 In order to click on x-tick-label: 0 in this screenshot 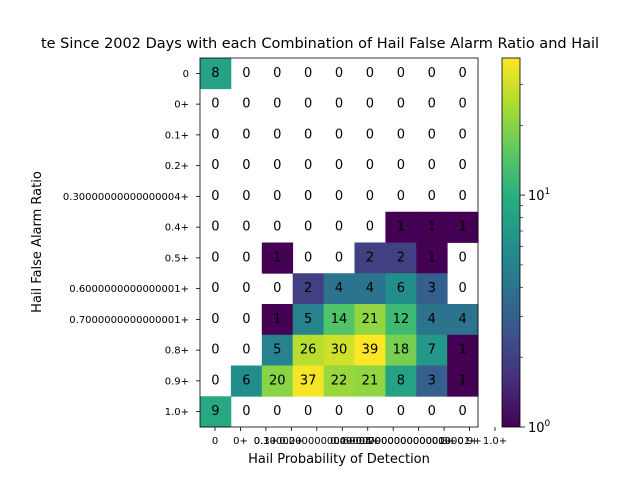, I will do `click(215, 441)`.